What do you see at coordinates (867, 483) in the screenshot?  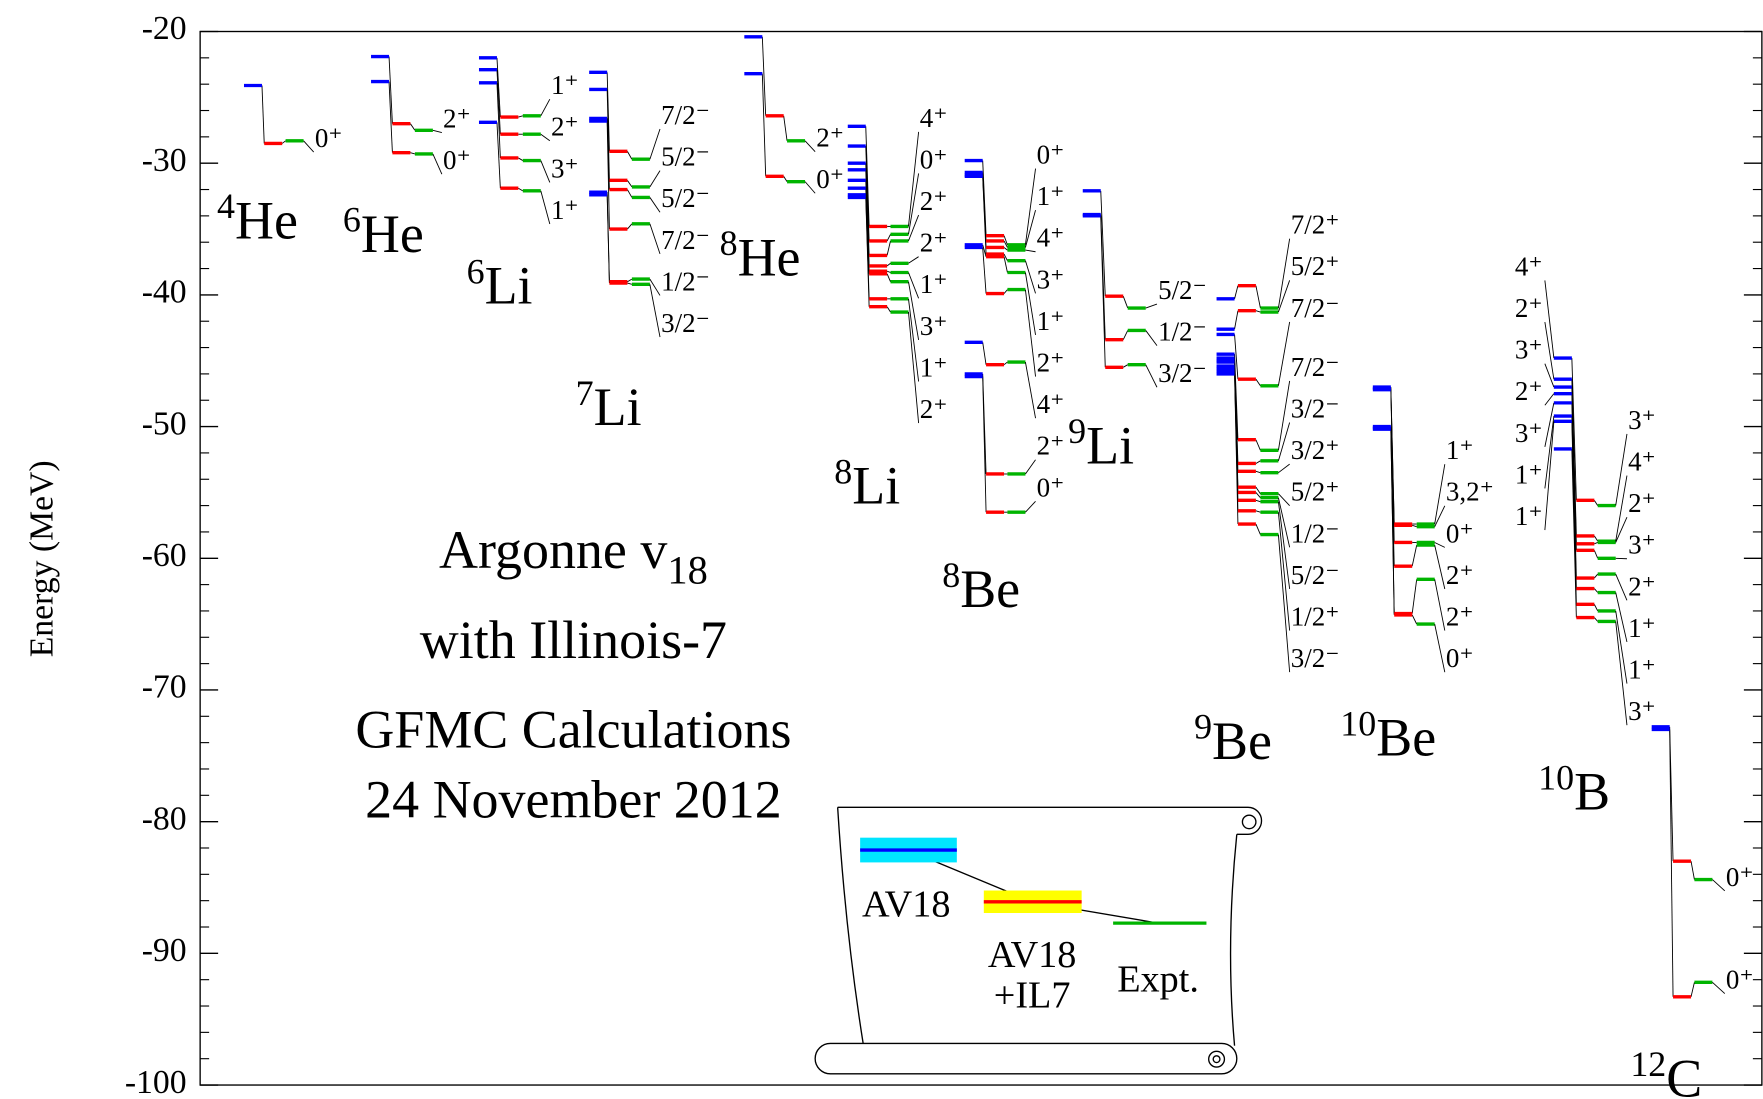 I see `nucleus-name: 8Li` at bounding box center [867, 483].